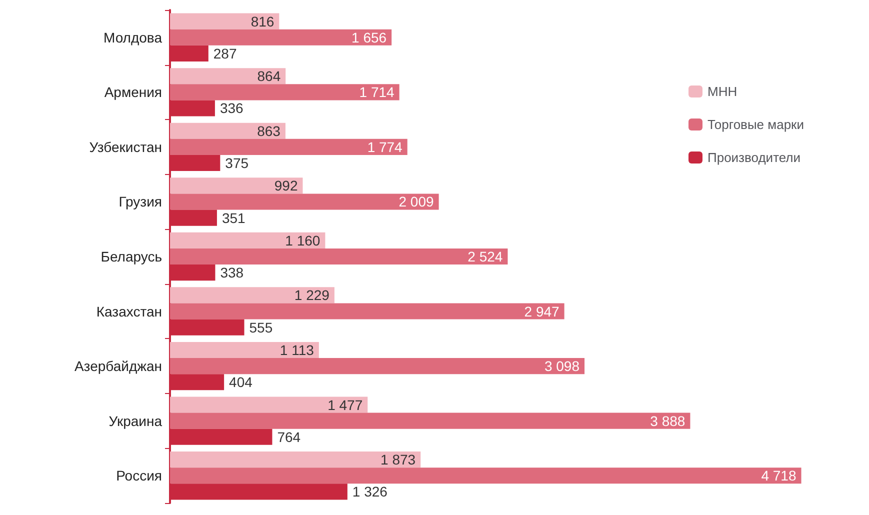  What do you see at coordinates (232, 272) in the screenshot?
I see `data-label: 338` at bounding box center [232, 272].